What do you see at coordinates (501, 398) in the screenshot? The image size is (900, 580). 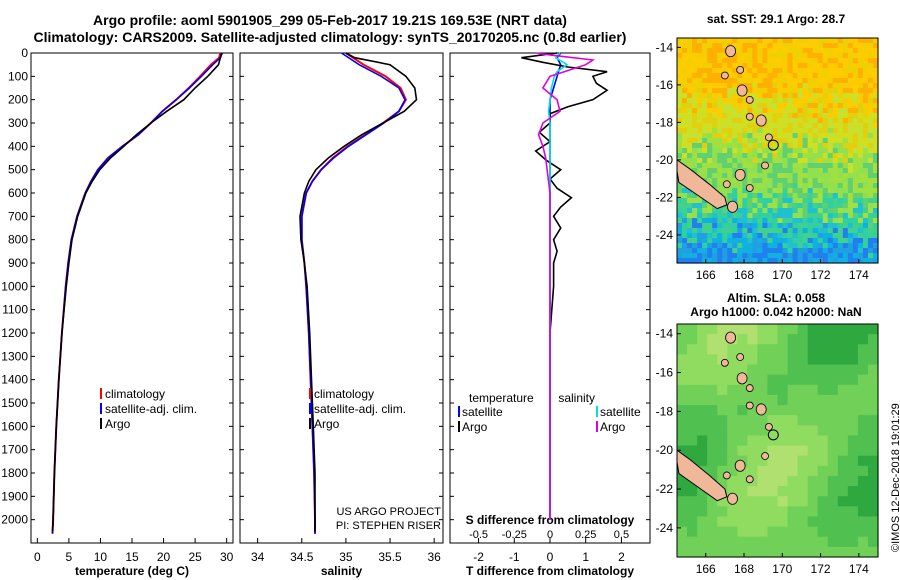 I see `legend-group-title: temperature` at bounding box center [501, 398].